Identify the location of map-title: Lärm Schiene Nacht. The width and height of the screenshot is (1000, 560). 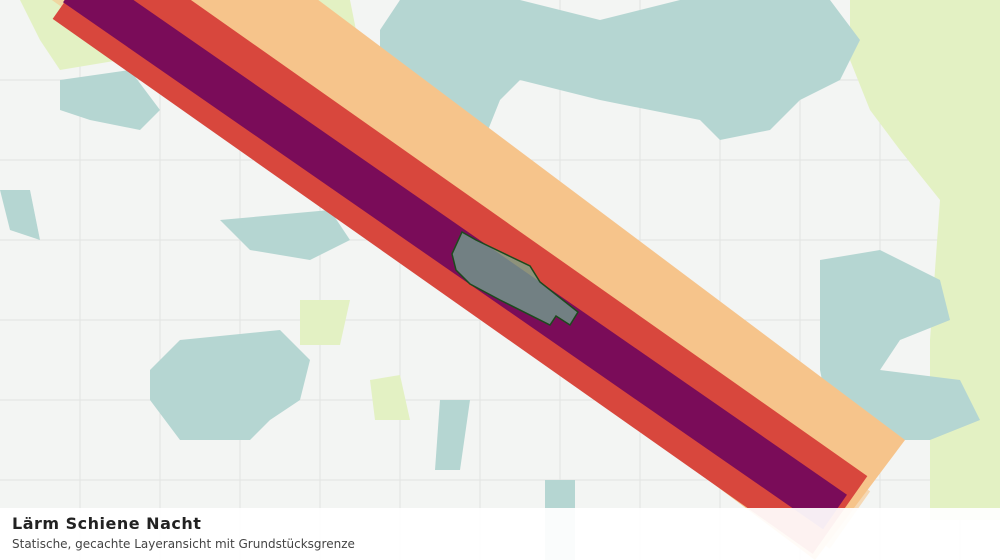
(107, 523).